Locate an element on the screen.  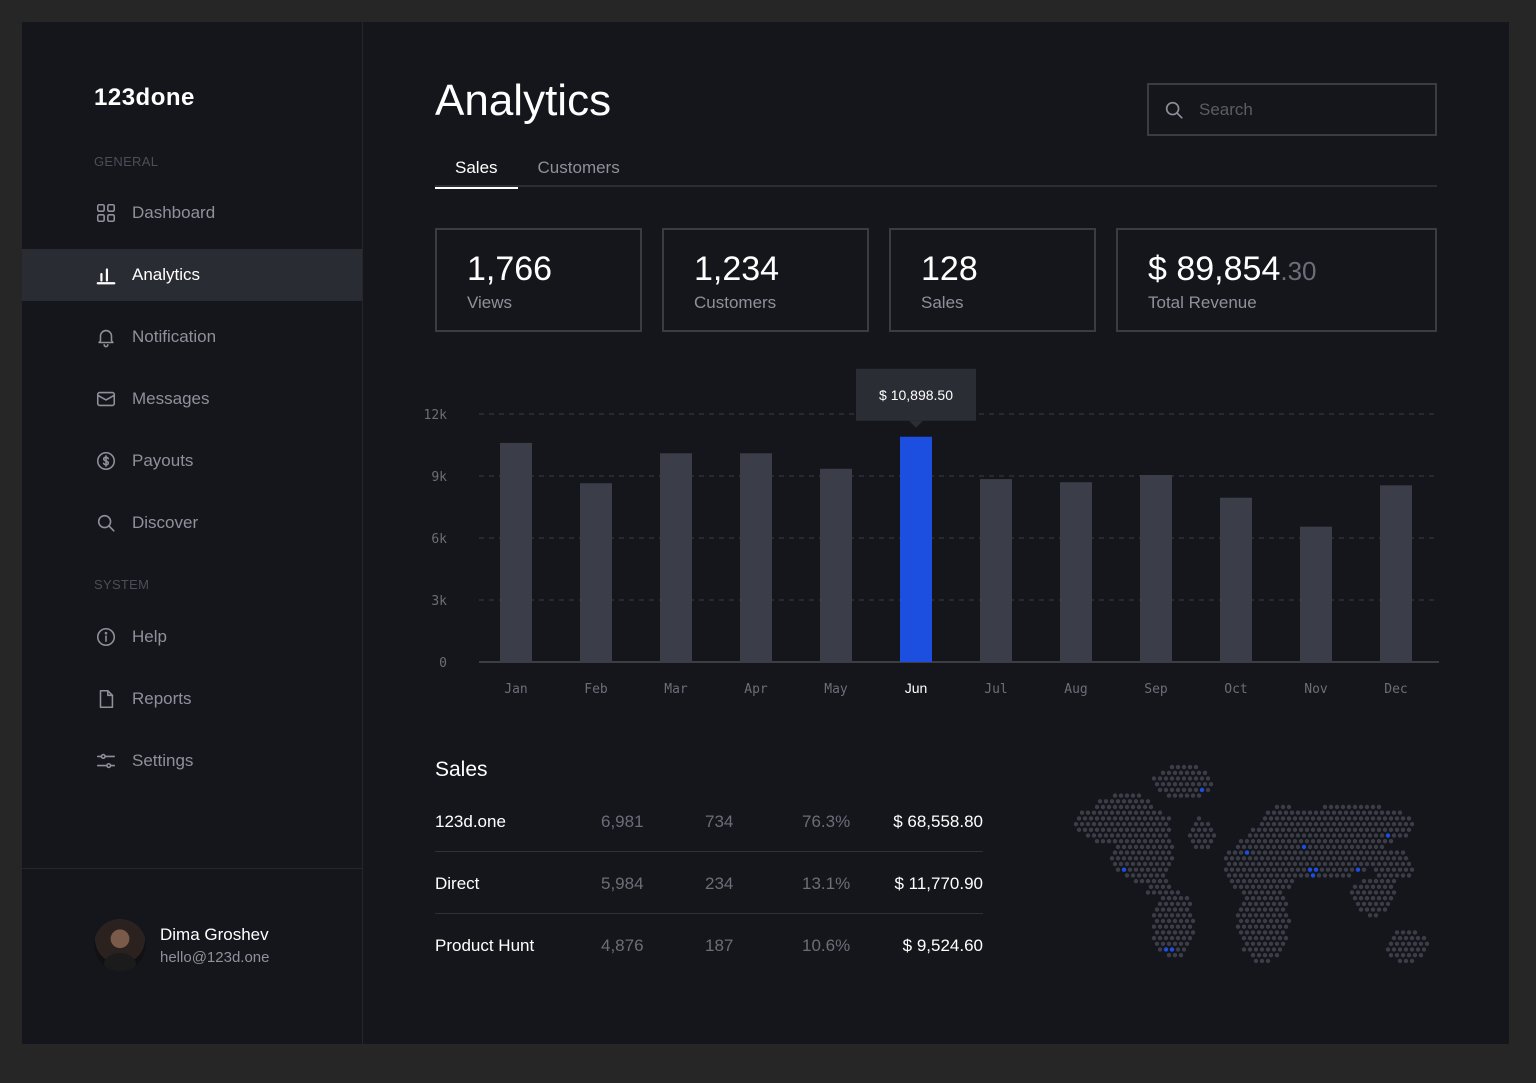
sidebar-item-notification: Notification is located at coordinates (192, 337).